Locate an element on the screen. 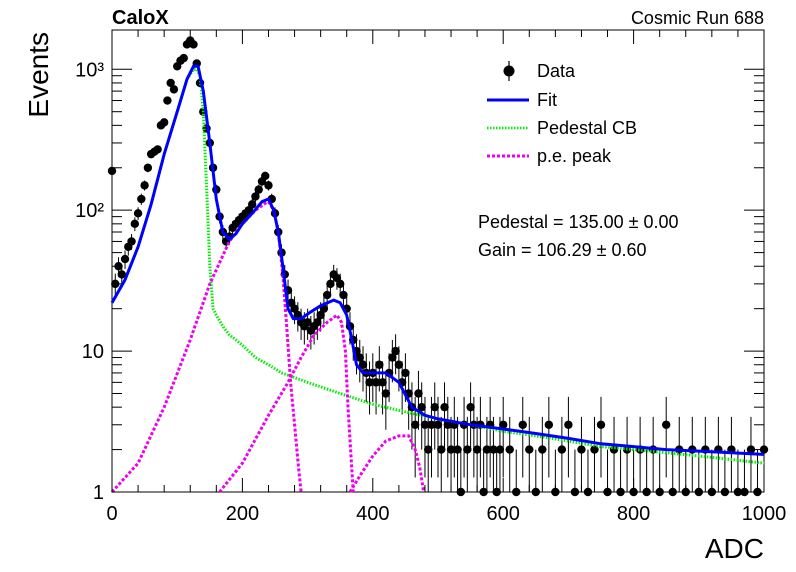  header-run: Cosmic Run 688 is located at coordinates (697, 18).